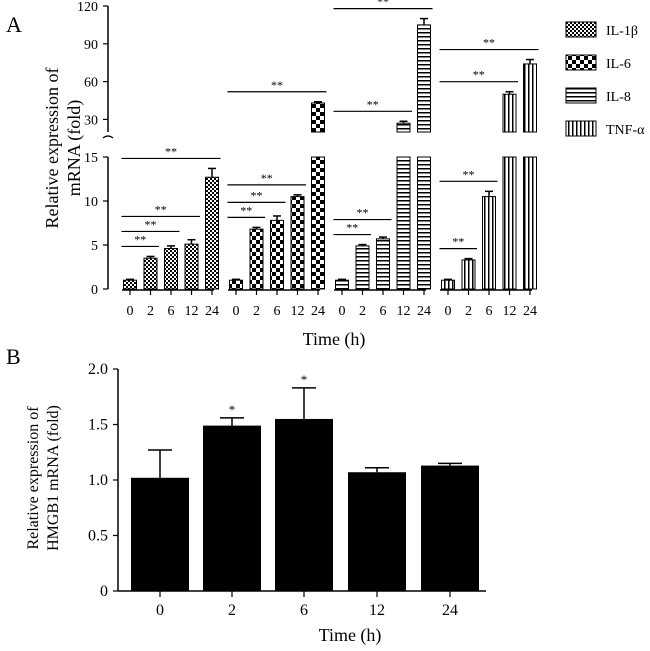  Describe the element at coordinates (94, 246) in the screenshot. I see `chart-a-y-tick-label: 5` at that location.